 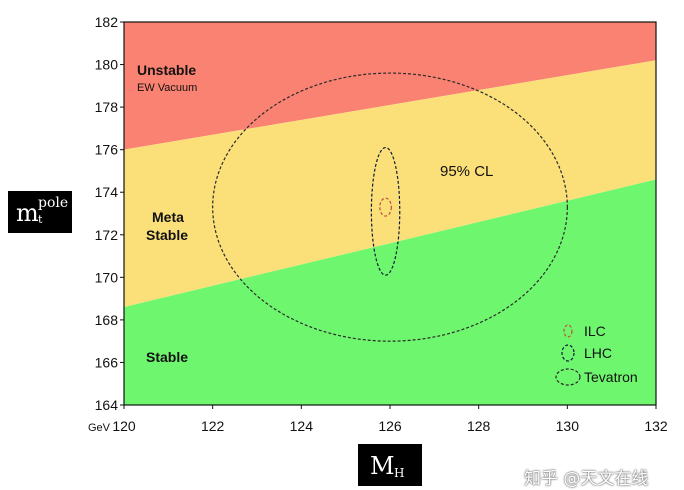 I want to click on x-tick-label: 120, so click(x=124, y=426).